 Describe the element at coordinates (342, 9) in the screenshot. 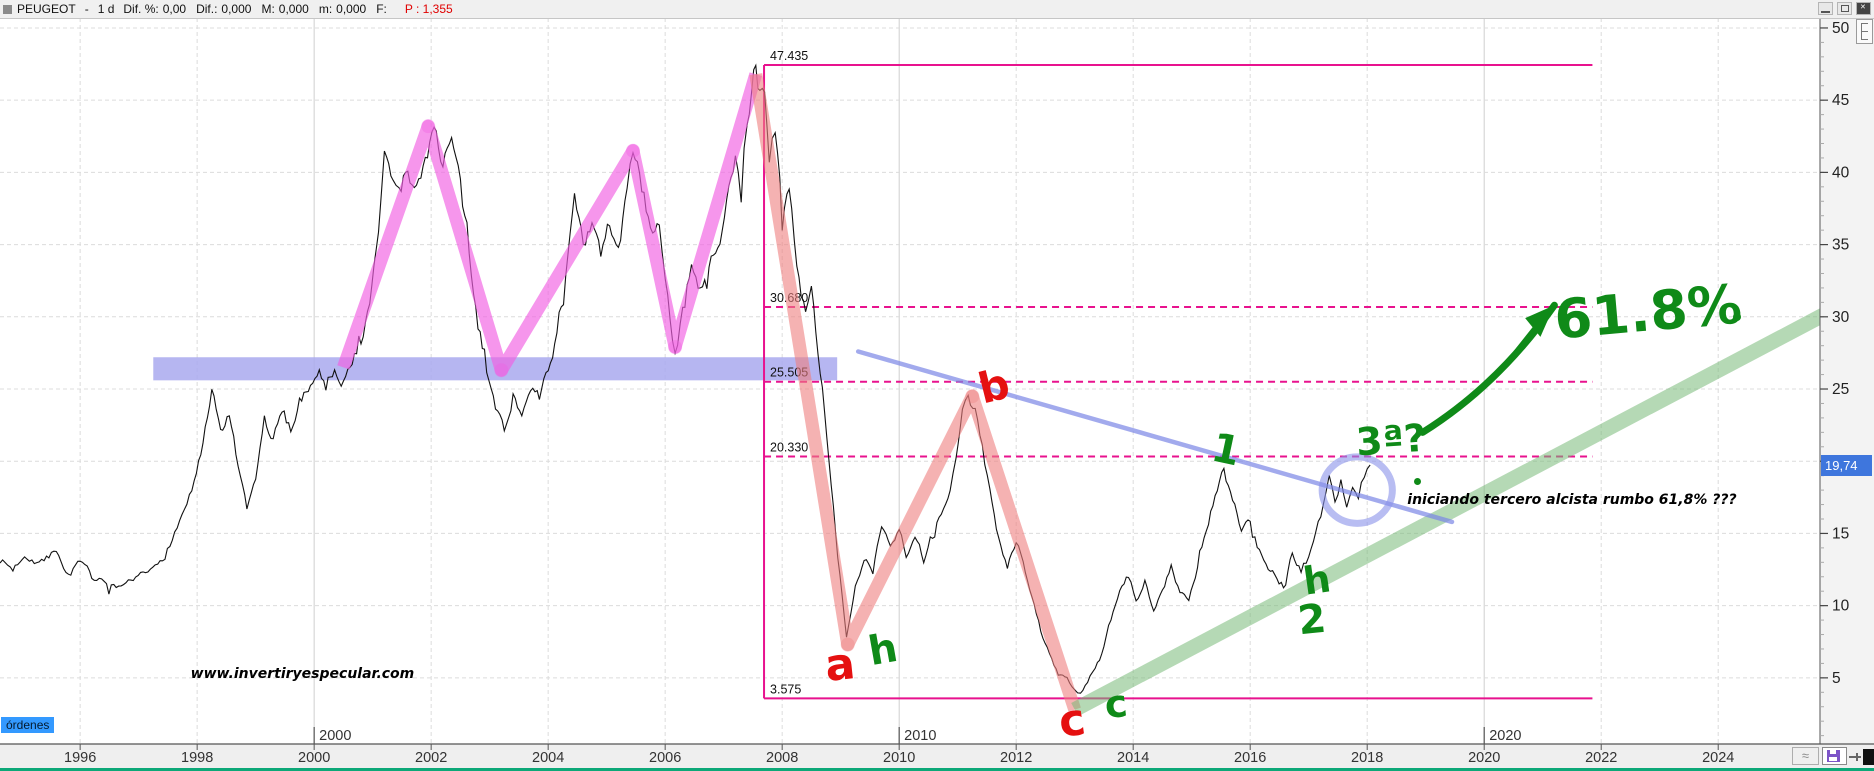

I see `metric-min: m: 0,000` at that location.